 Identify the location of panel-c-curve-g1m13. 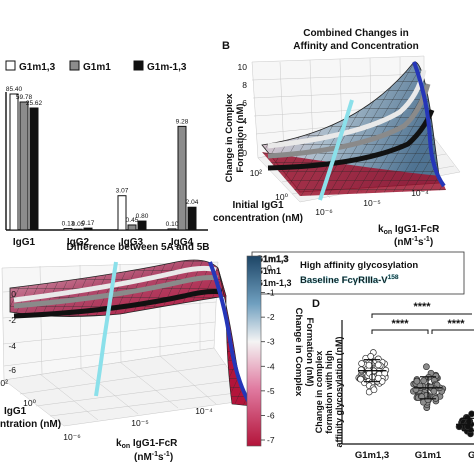
(115, 284).